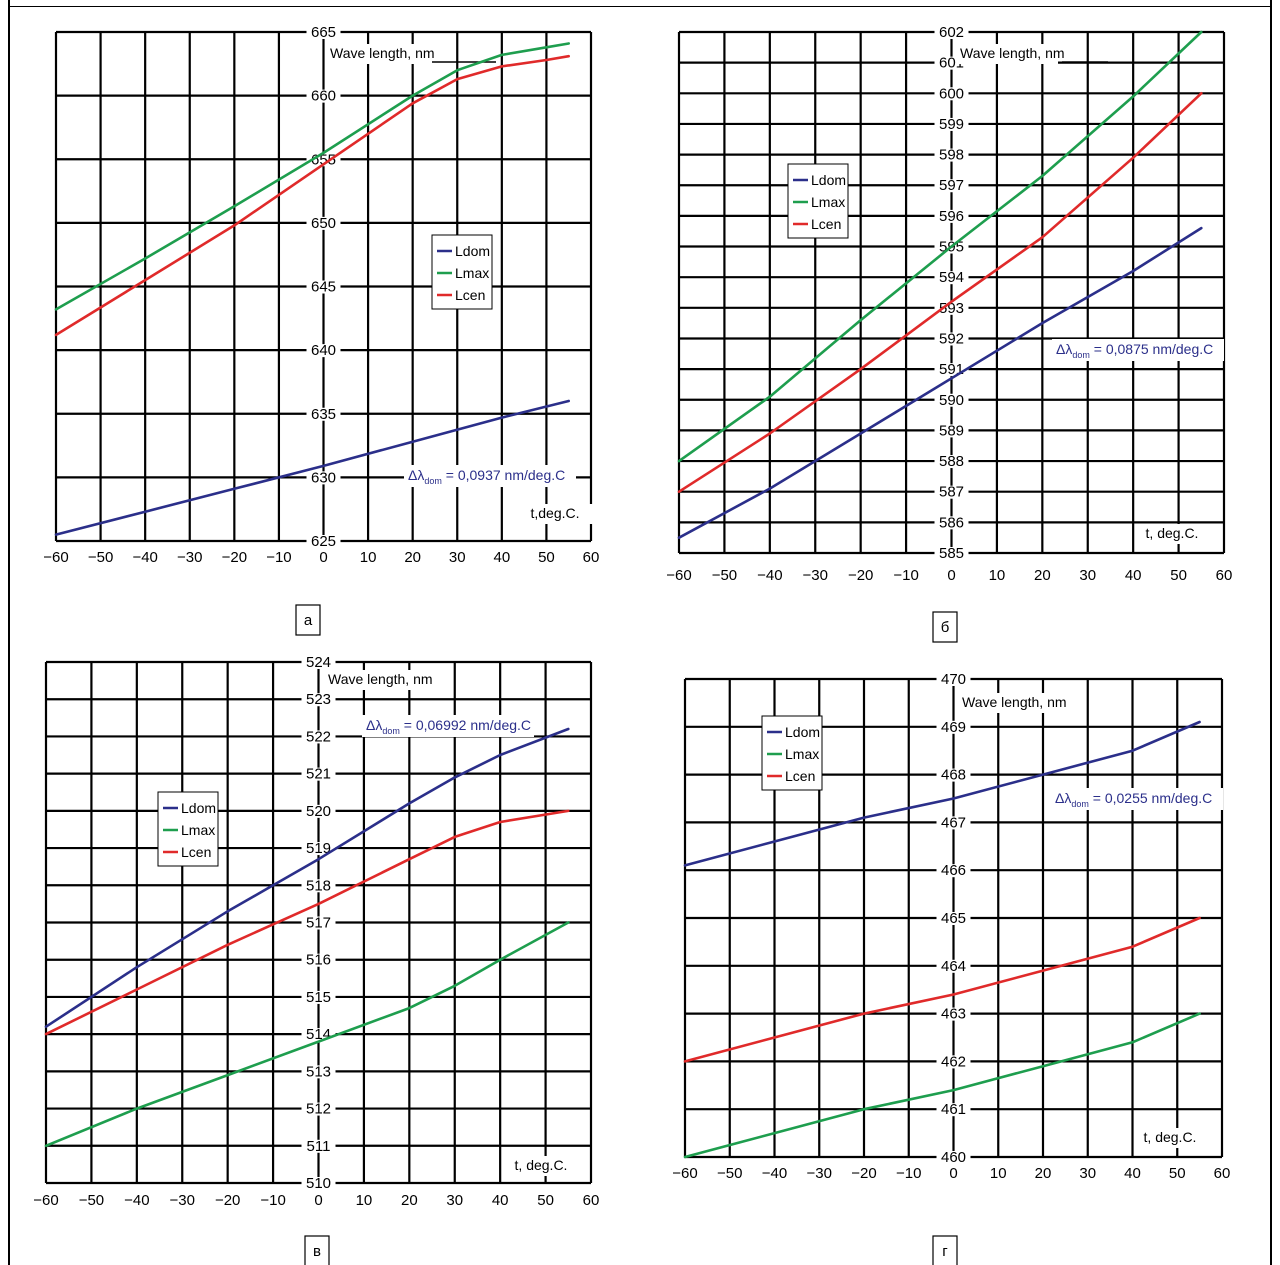 The width and height of the screenshot is (1280, 1265). I want to click on x-axis-label-bg, so click(1176, 1138).